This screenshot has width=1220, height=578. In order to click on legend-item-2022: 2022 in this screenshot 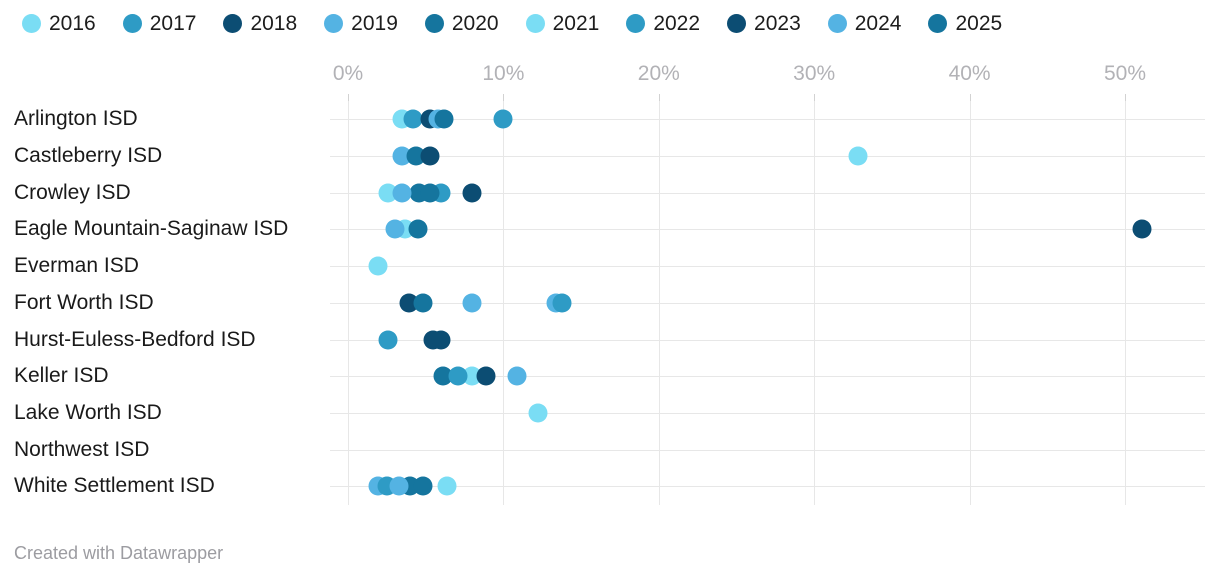, I will do `click(663, 23)`.